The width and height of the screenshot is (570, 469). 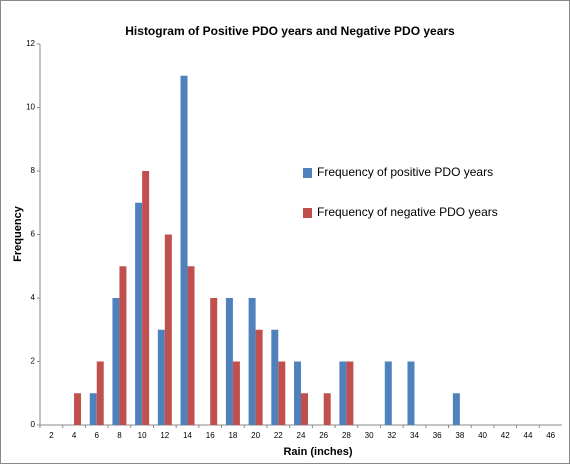 What do you see at coordinates (33, 170) in the screenshot?
I see `y-tick-label: 8` at bounding box center [33, 170].